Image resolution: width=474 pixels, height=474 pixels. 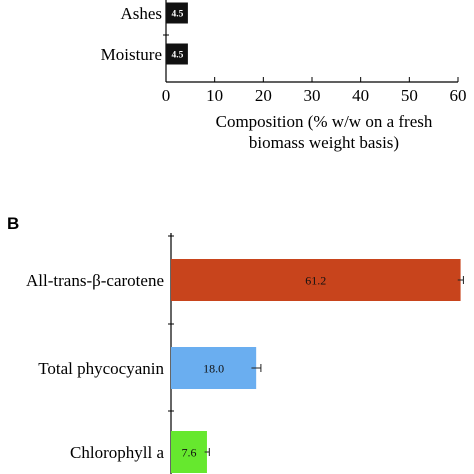 I want to click on x-axis-title-line1: Composition (% w/w on a fresh, so click(x=324, y=121).